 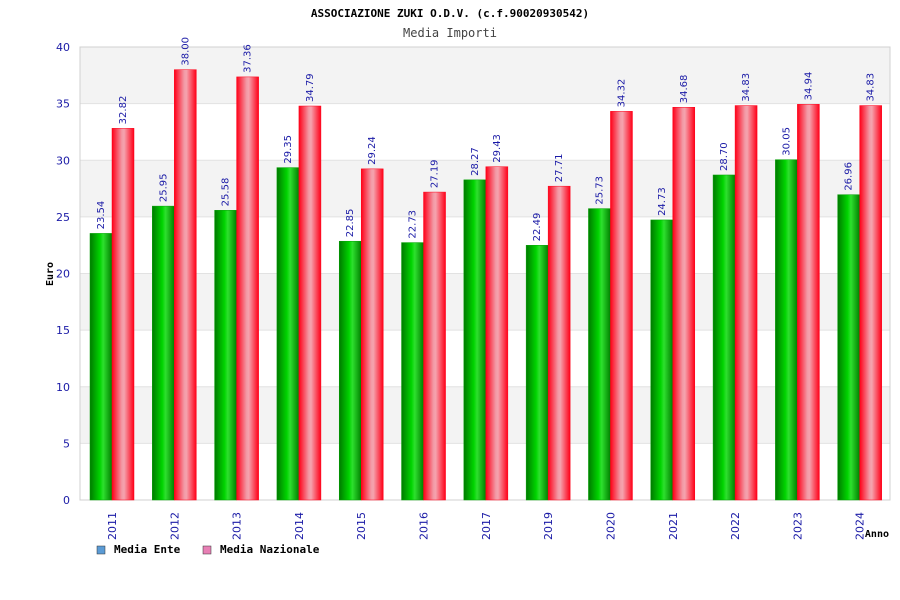 I want to click on value-label-media-ente: 30.05, so click(x=786, y=141).